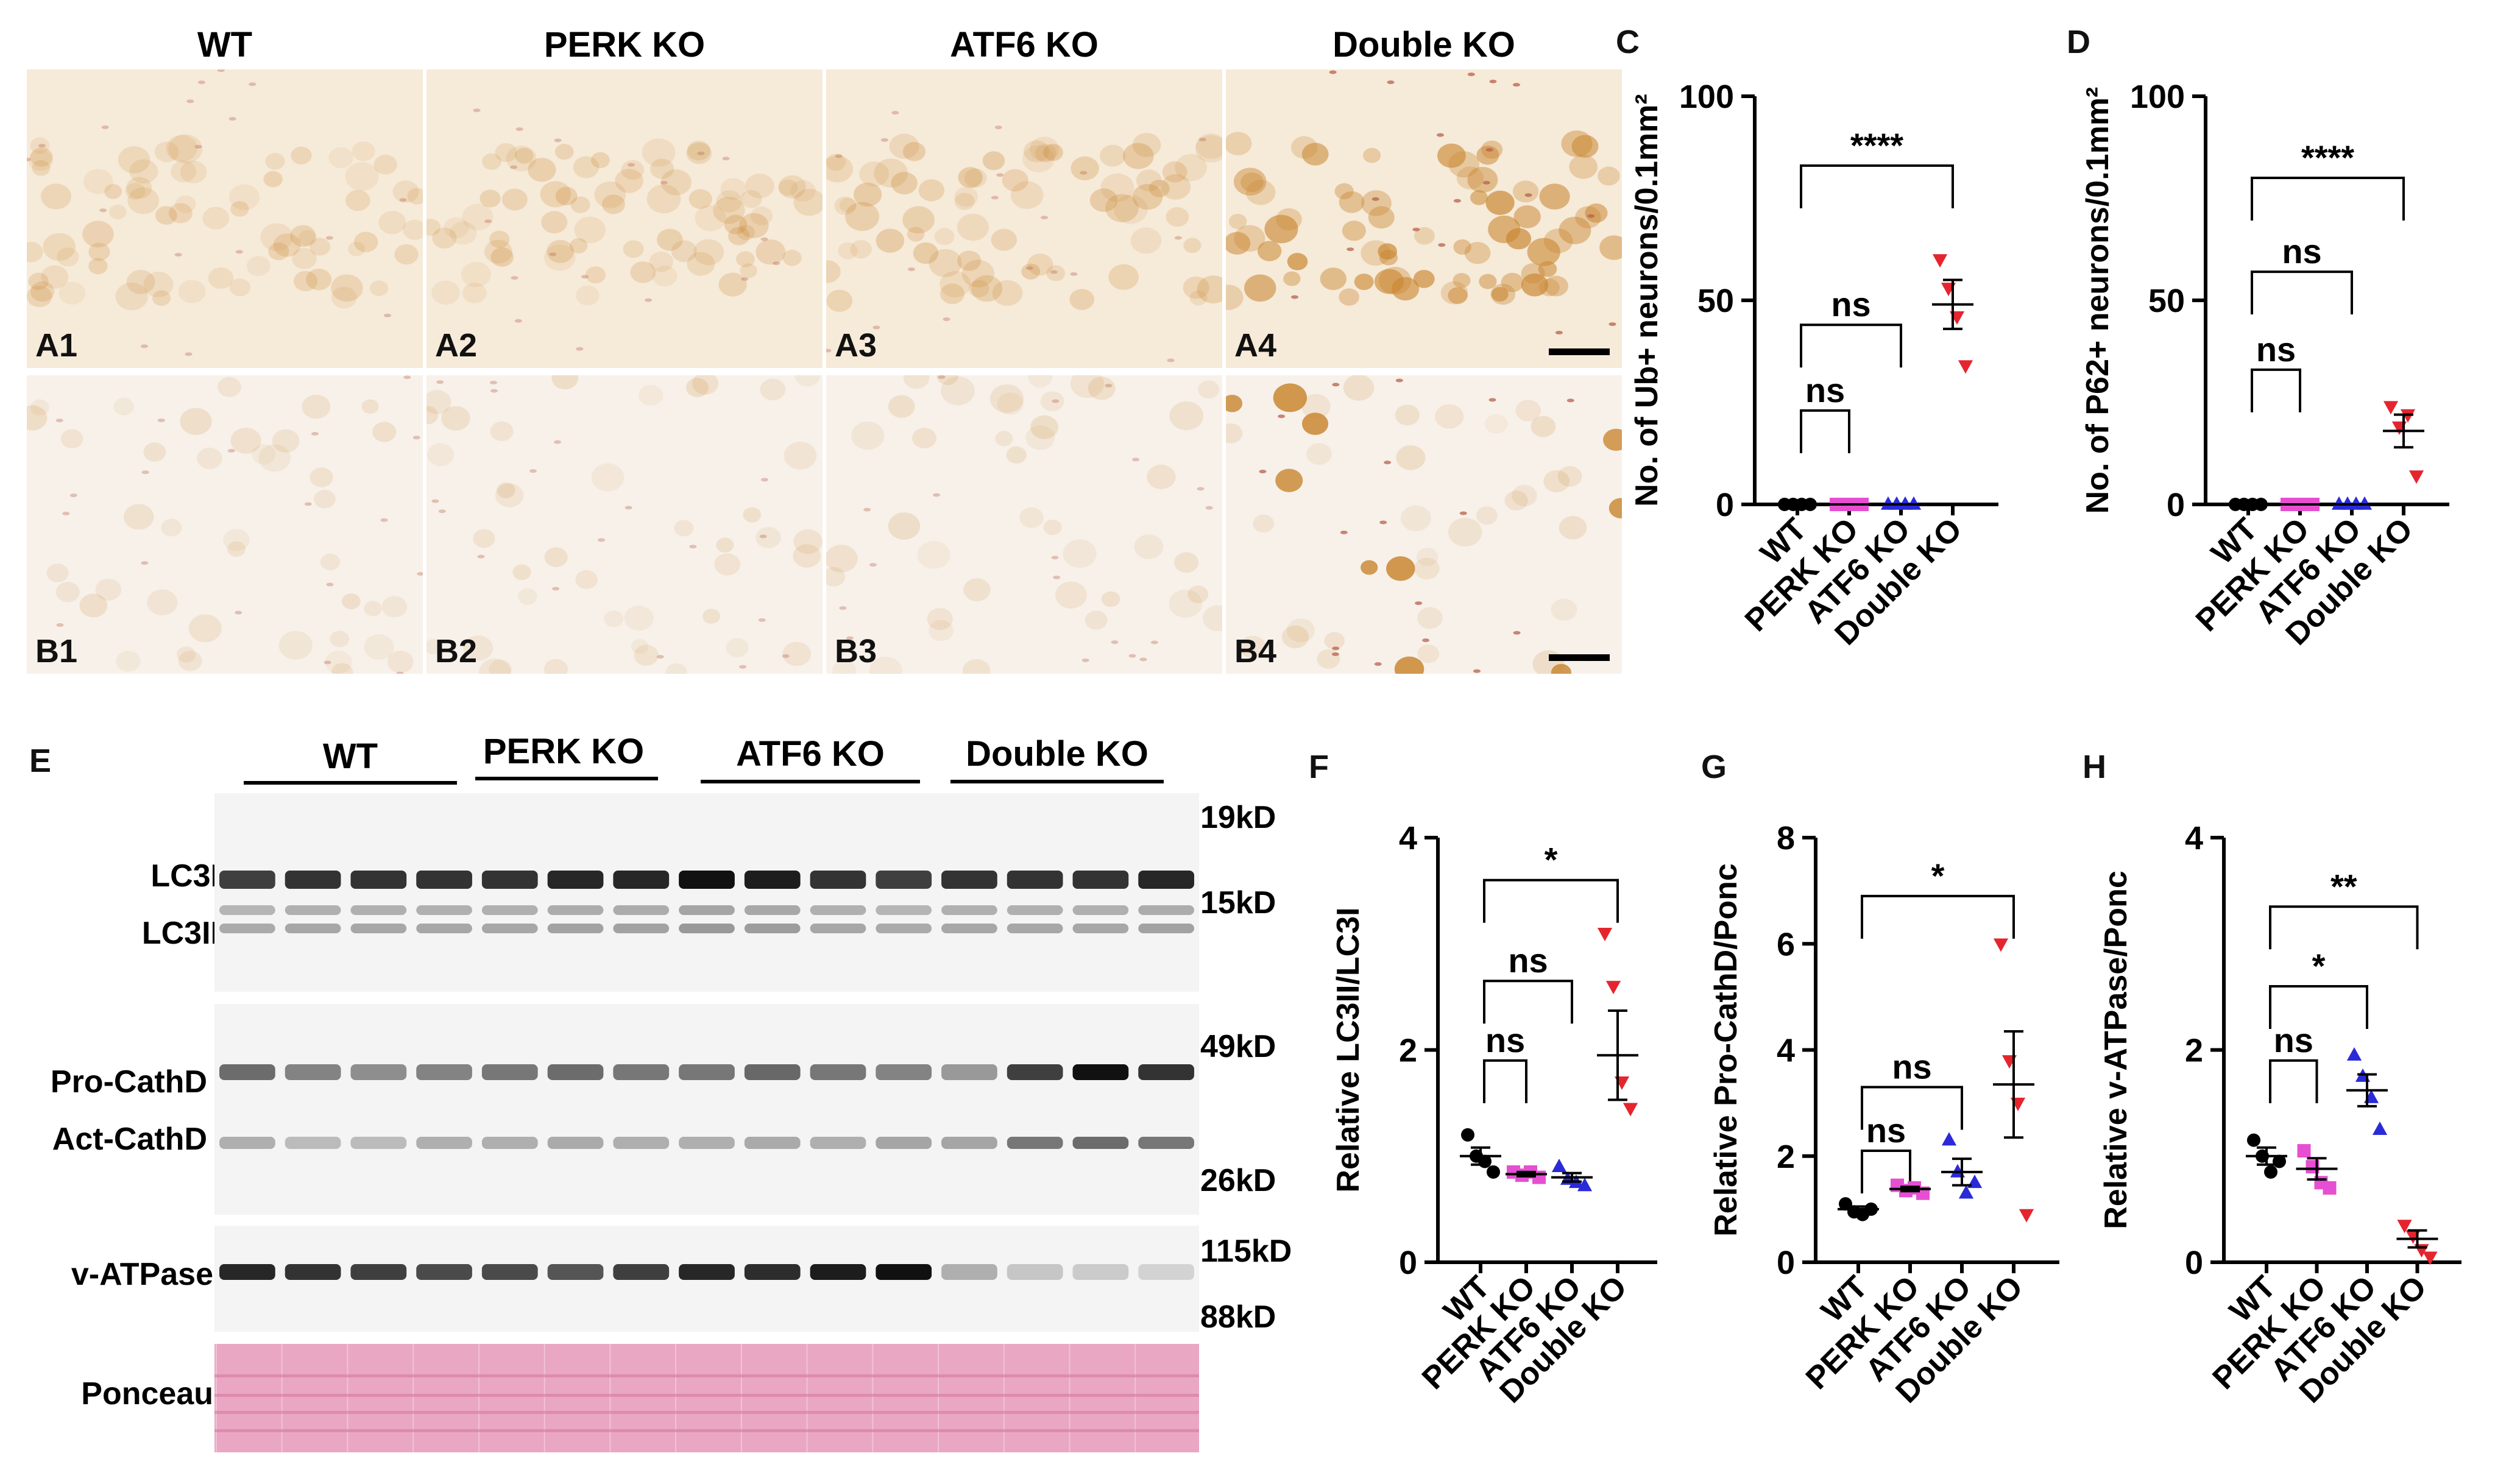 The image size is (2495, 1484). I want to click on ponceau-stain, so click(706, 1398).